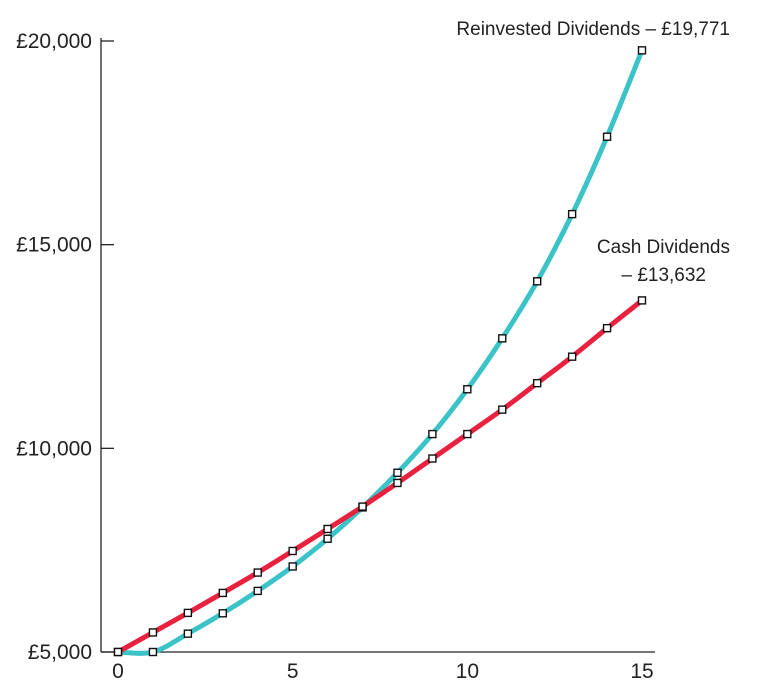 The width and height of the screenshot is (768, 687). I want to click on x-ticks: 0 5 10 15, so click(383, 671).